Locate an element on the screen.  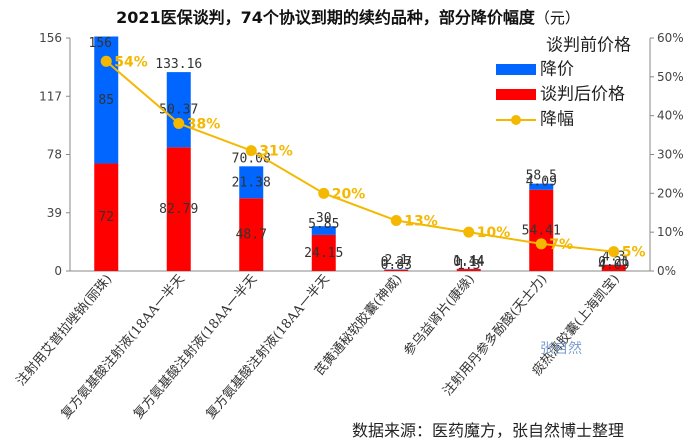
legend-item-ratio: 降幅 is located at coordinates (535, 119).